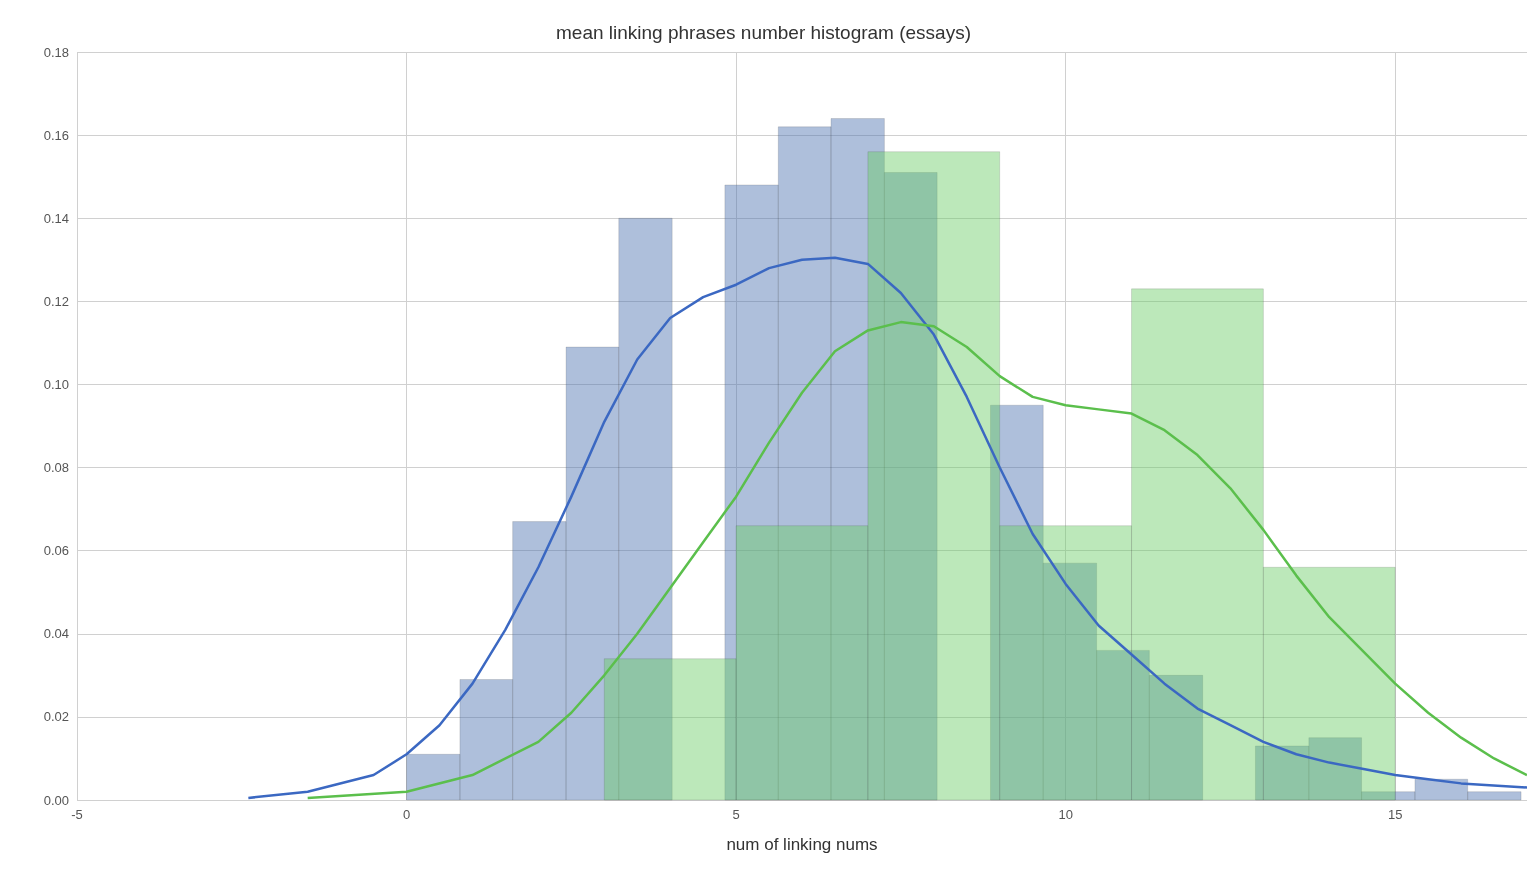 The width and height of the screenshot is (1527, 892). What do you see at coordinates (56, 218) in the screenshot?
I see `y-tick-label: 0.14` at bounding box center [56, 218].